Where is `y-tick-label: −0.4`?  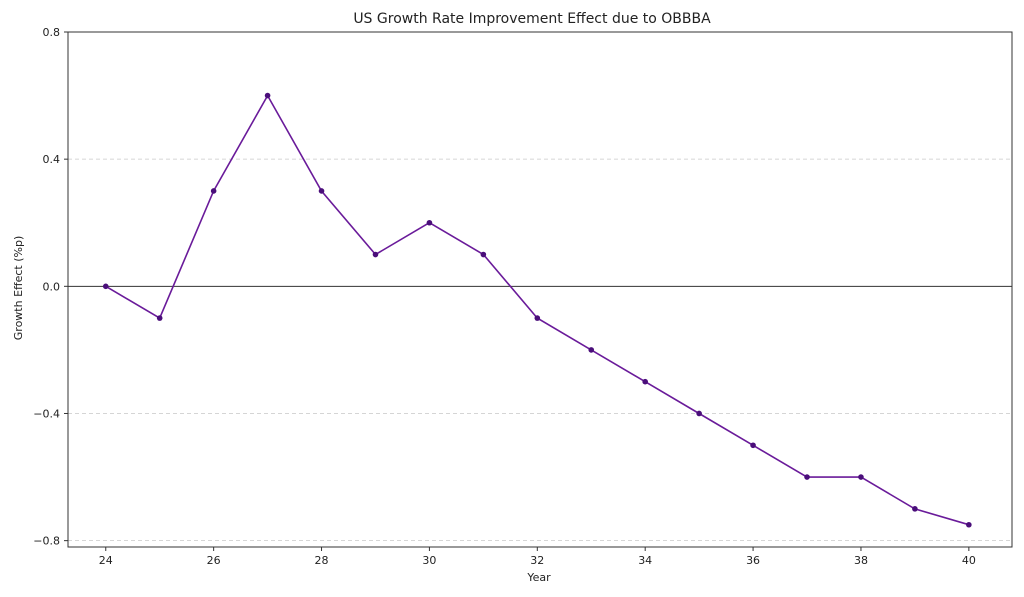
y-tick-label: −0.4 is located at coordinates (46, 413).